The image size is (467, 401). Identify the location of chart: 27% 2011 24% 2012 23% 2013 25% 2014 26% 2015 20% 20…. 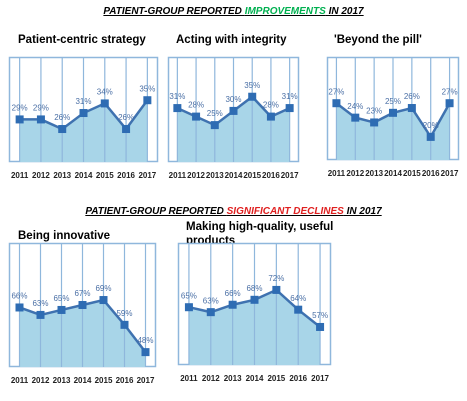
(393, 117).